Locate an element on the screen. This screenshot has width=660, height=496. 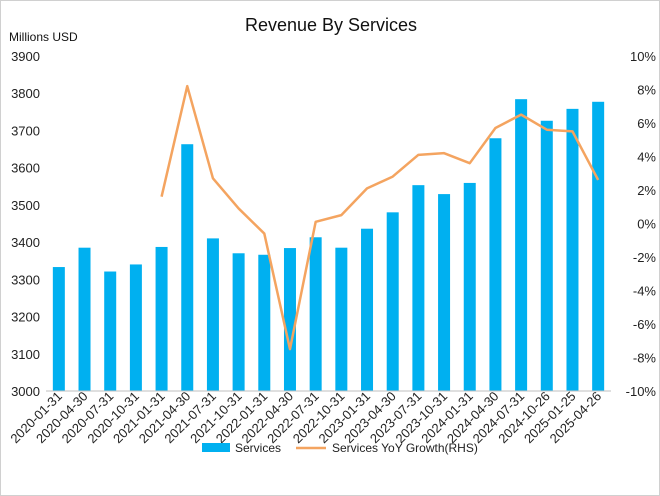
legend-label-services: Services is located at coordinates (258, 448).